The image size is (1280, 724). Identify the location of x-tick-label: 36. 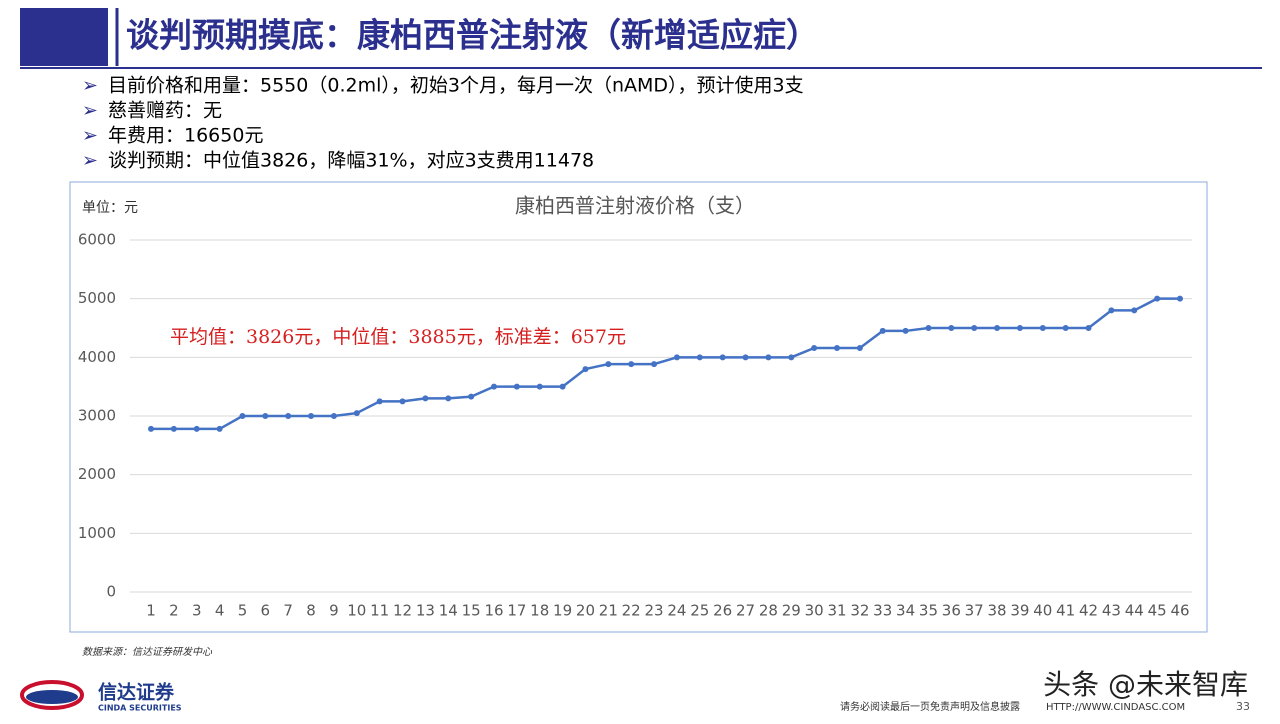
(951, 611).